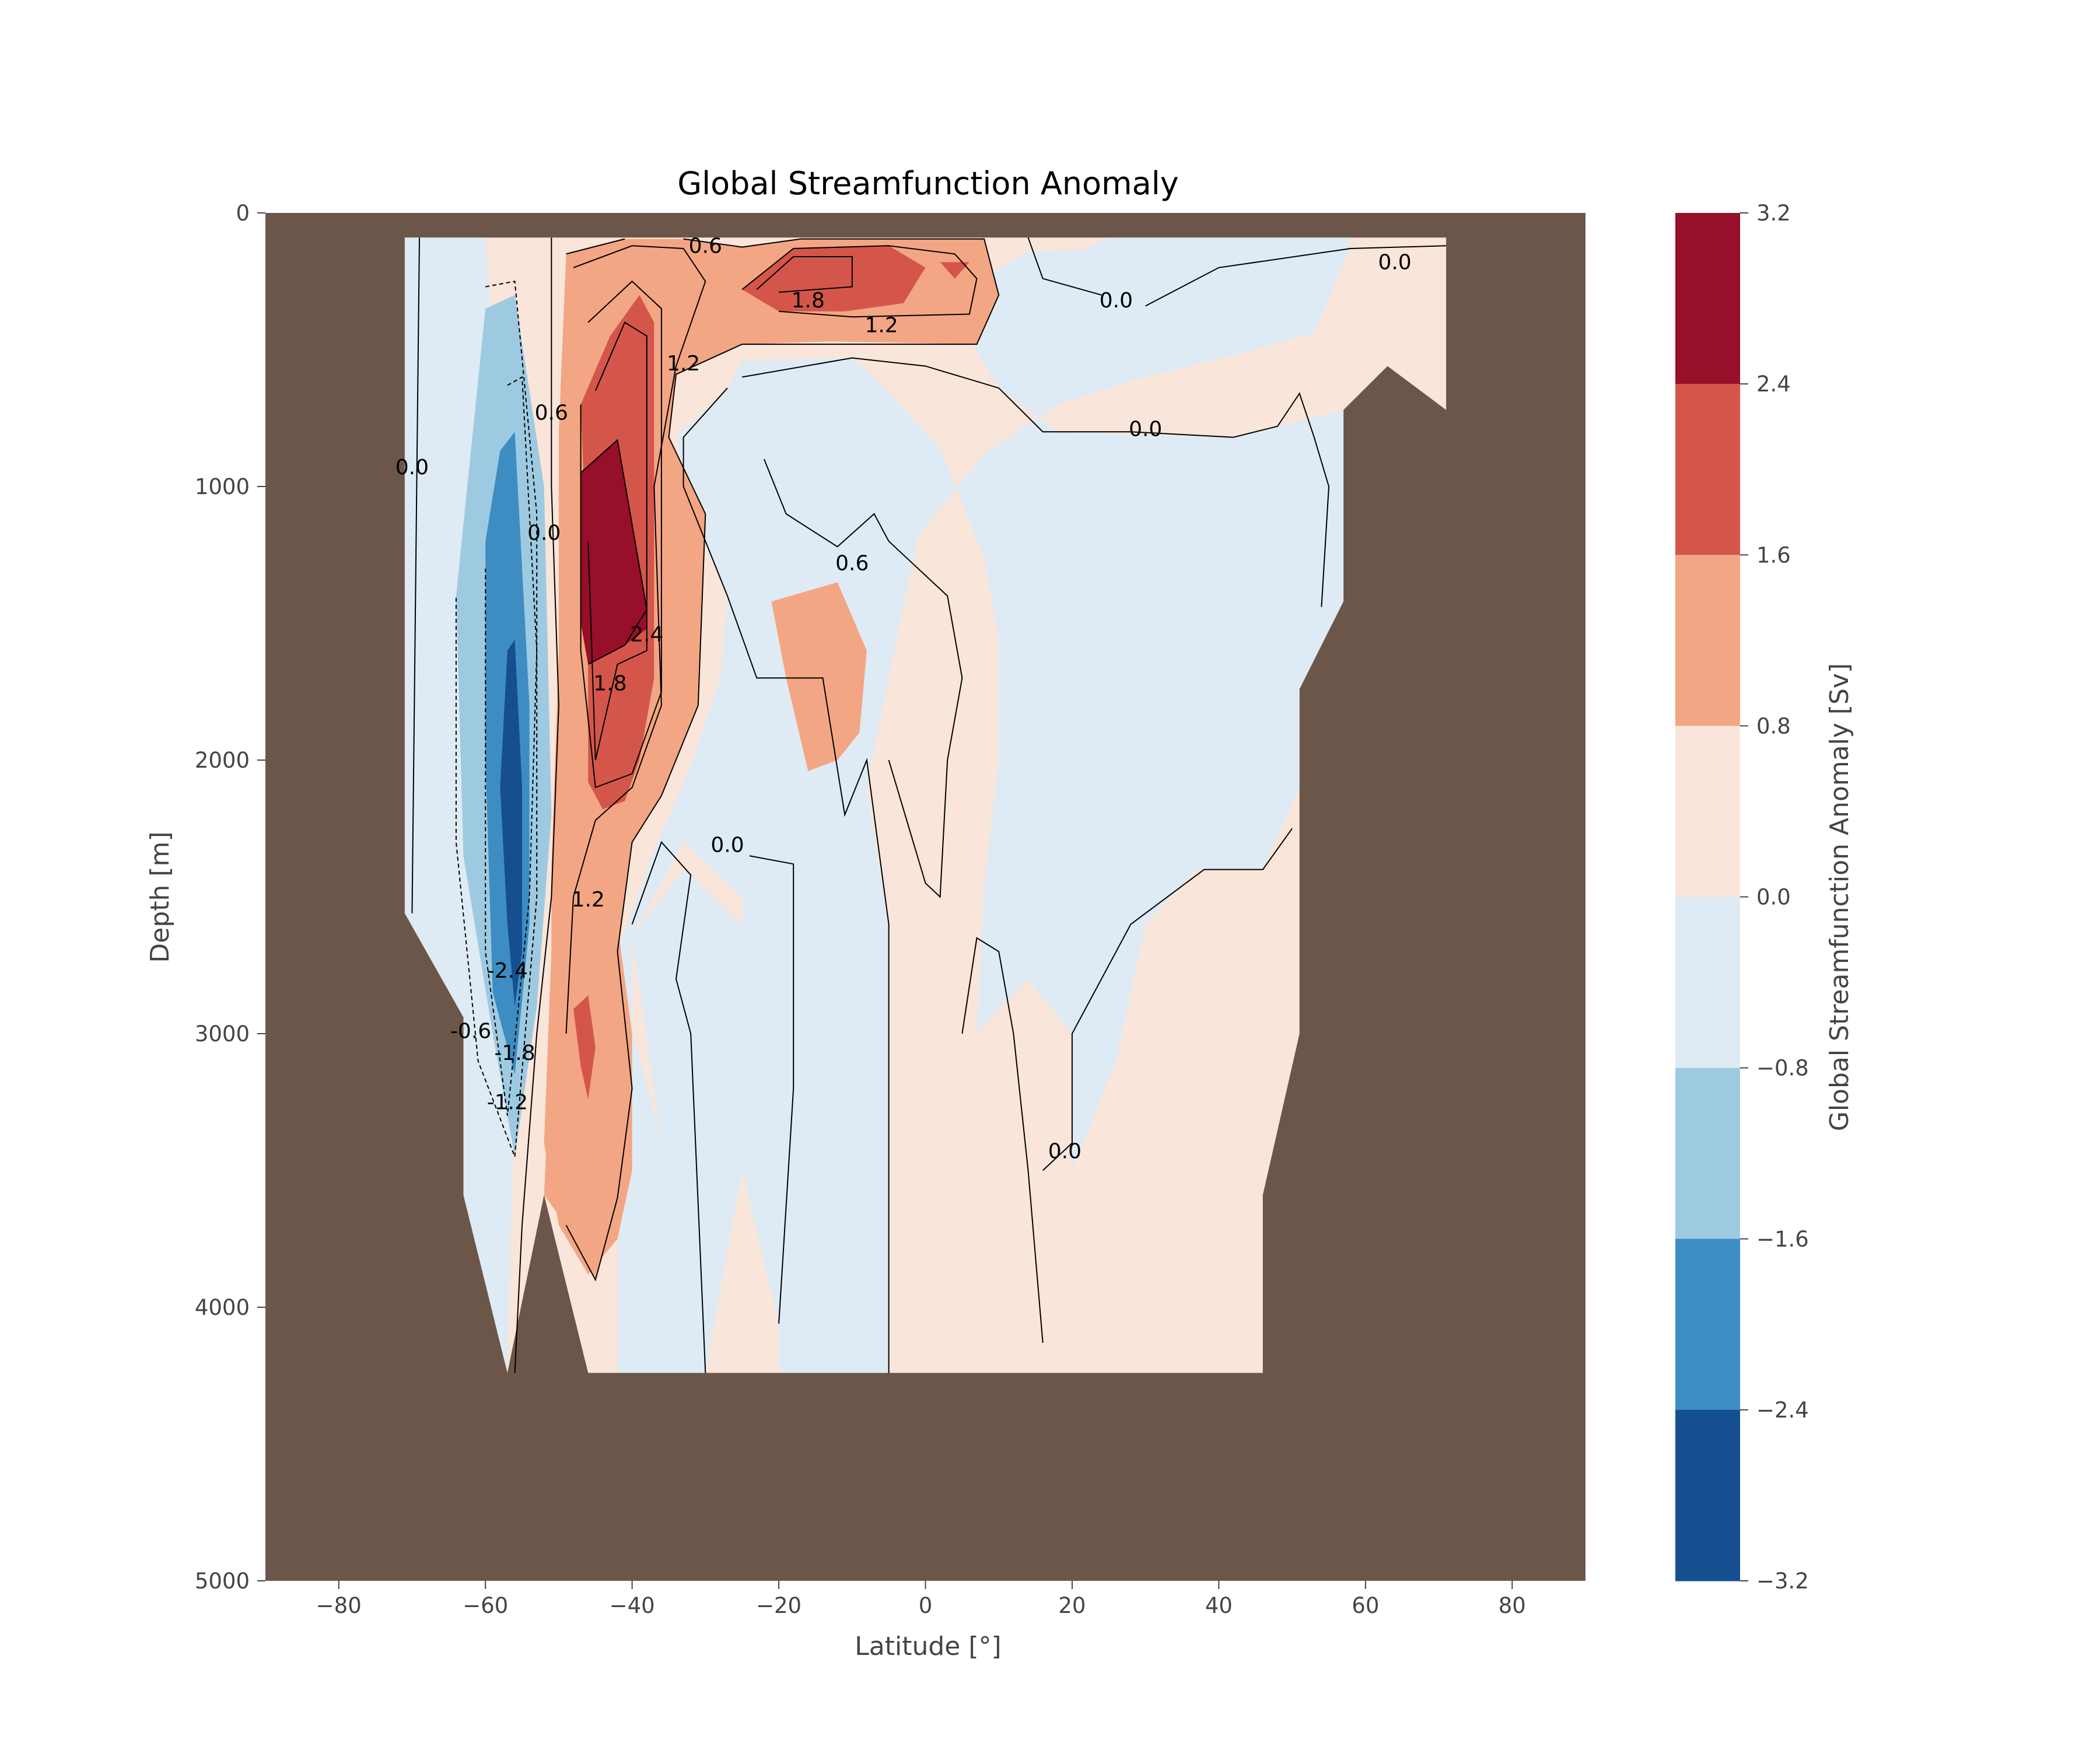  I want to click on contour-line-zero-north-upper, so click(1064, 266).